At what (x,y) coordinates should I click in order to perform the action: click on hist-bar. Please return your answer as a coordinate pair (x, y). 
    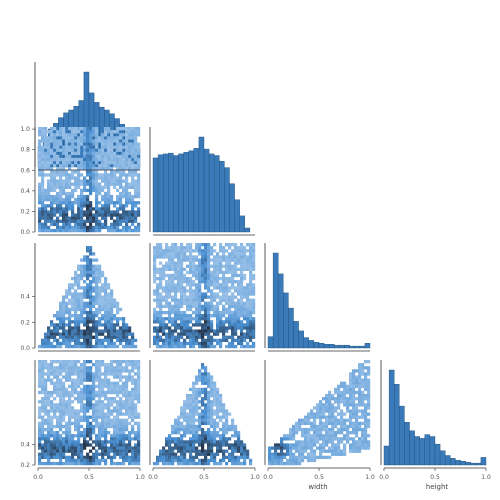
    Looking at the image, I should click on (171, 192).